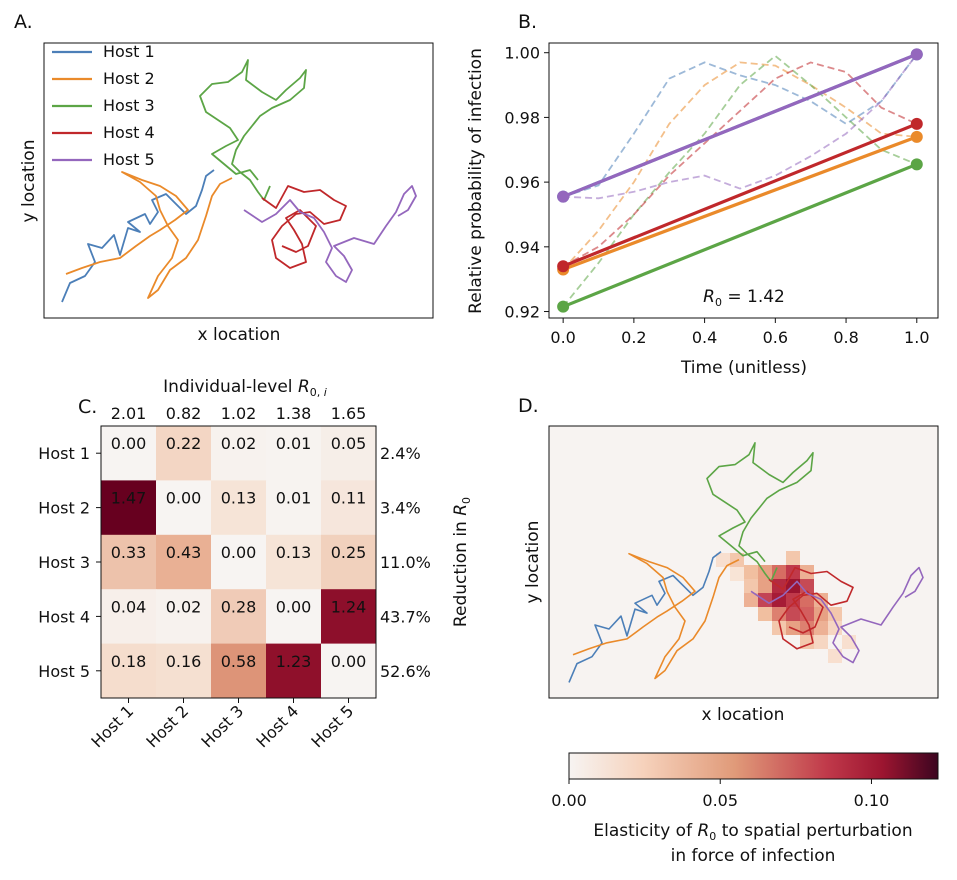 This screenshot has height=880, width=957. Describe the element at coordinates (349, 606) in the screenshot. I see `cell-value: 1.24` at that location.